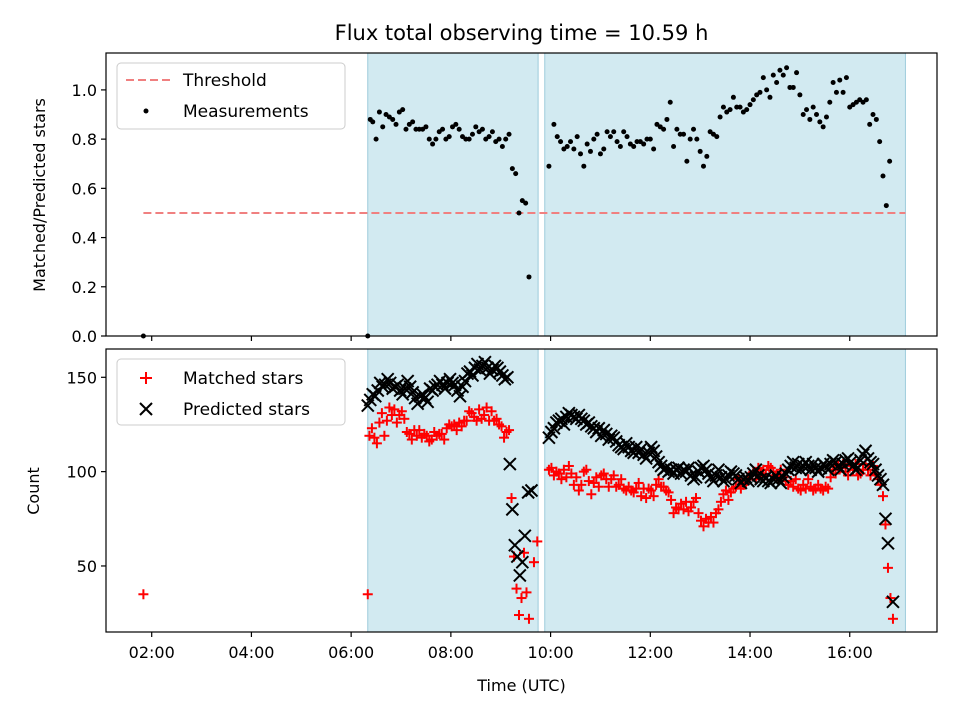 The height and width of the screenshot is (720, 960). Describe the element at coordinates (146, 409) in the screenshot. I see `predicted-legend-swatch` at that location.